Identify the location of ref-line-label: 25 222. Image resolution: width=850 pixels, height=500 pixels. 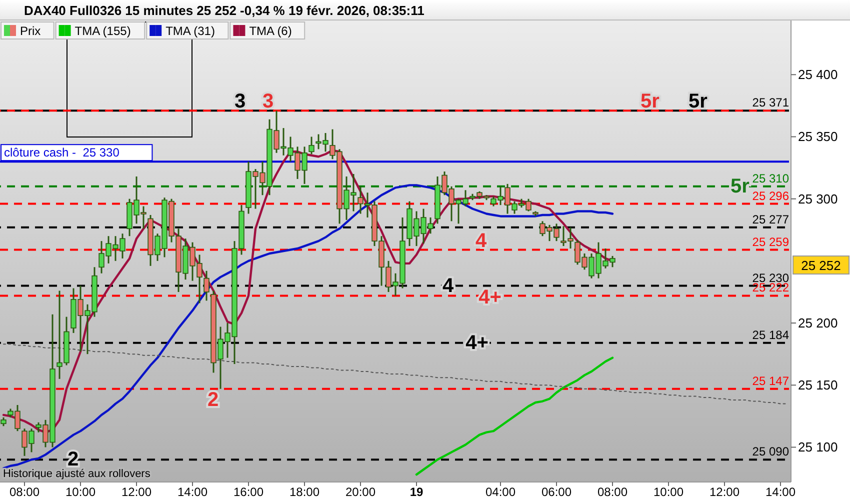
(771, 287).